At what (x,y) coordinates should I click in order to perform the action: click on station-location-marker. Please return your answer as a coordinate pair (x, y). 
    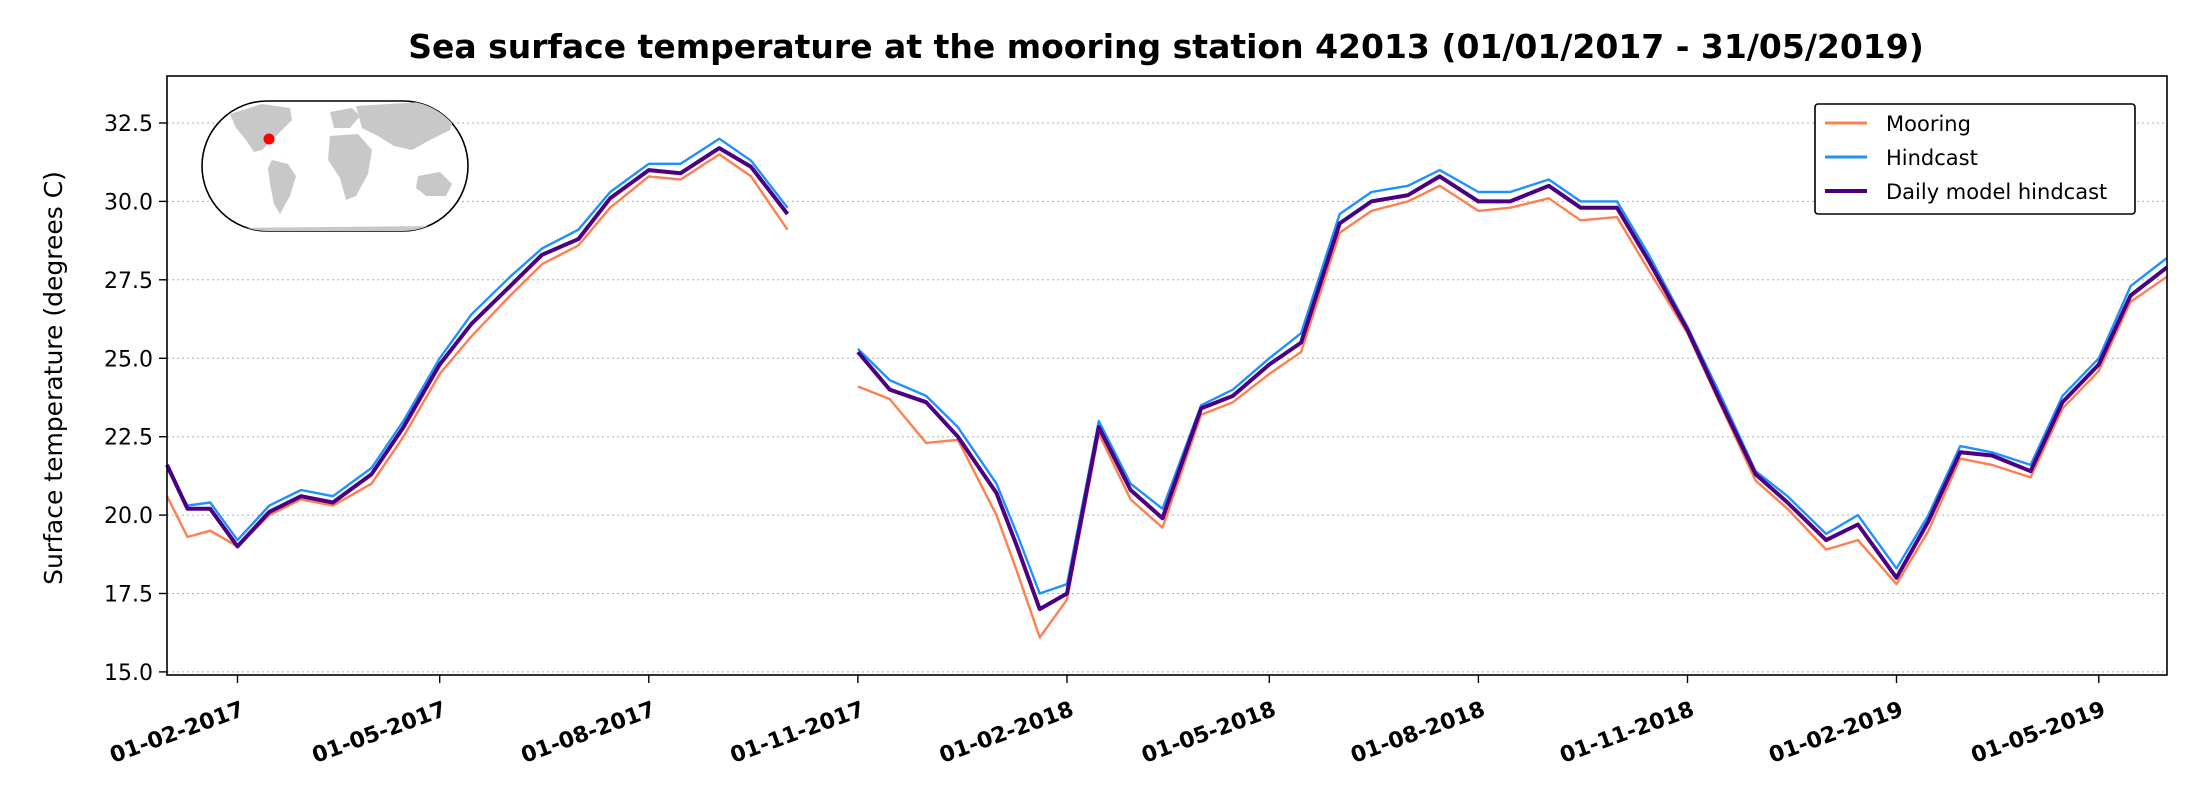
    Looking at the image, I should click on (269, 139).